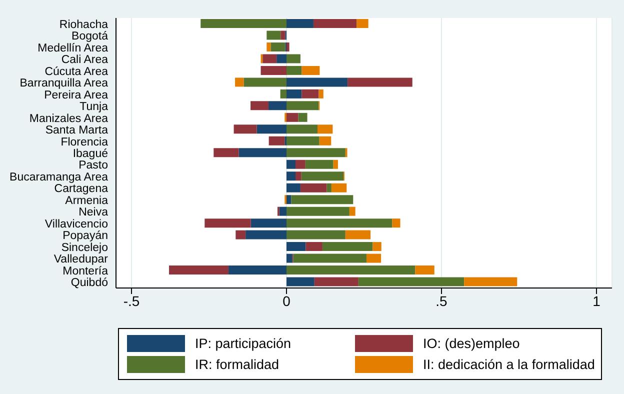  Describe the element at coordinates (90, 154) in the screenshot. I see `y-tick-label: Ibagué` at that location.